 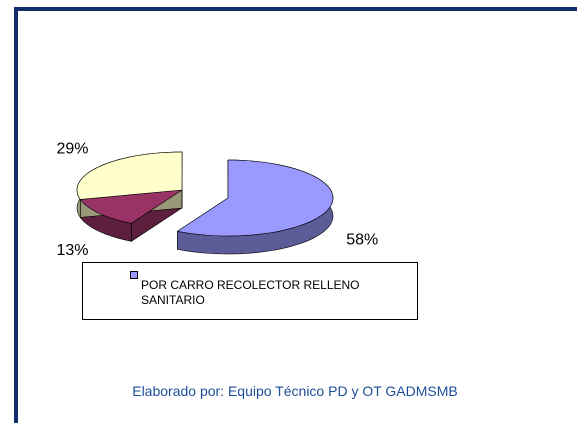 I want to click on data-label: 29%, so click(x=72, y=148).